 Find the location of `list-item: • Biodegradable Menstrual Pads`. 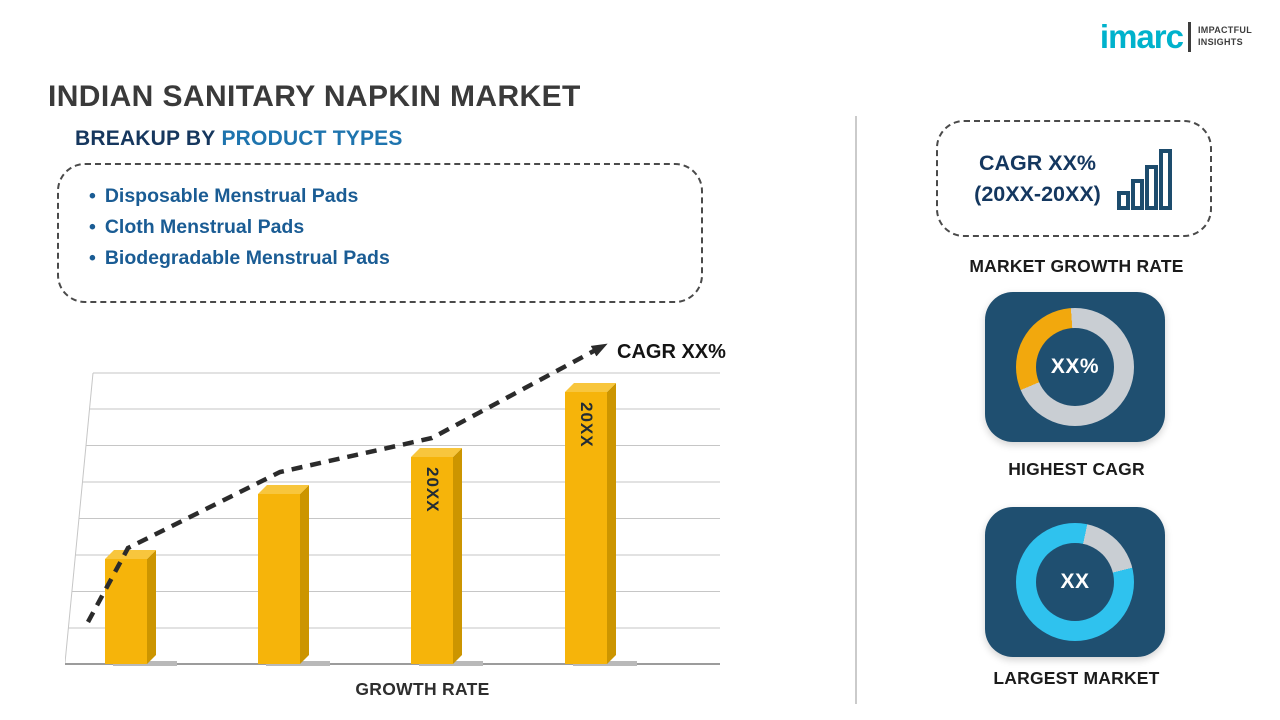

list-item: • Biodegradable Menstrual Pads is located at coordinates (395, 258).